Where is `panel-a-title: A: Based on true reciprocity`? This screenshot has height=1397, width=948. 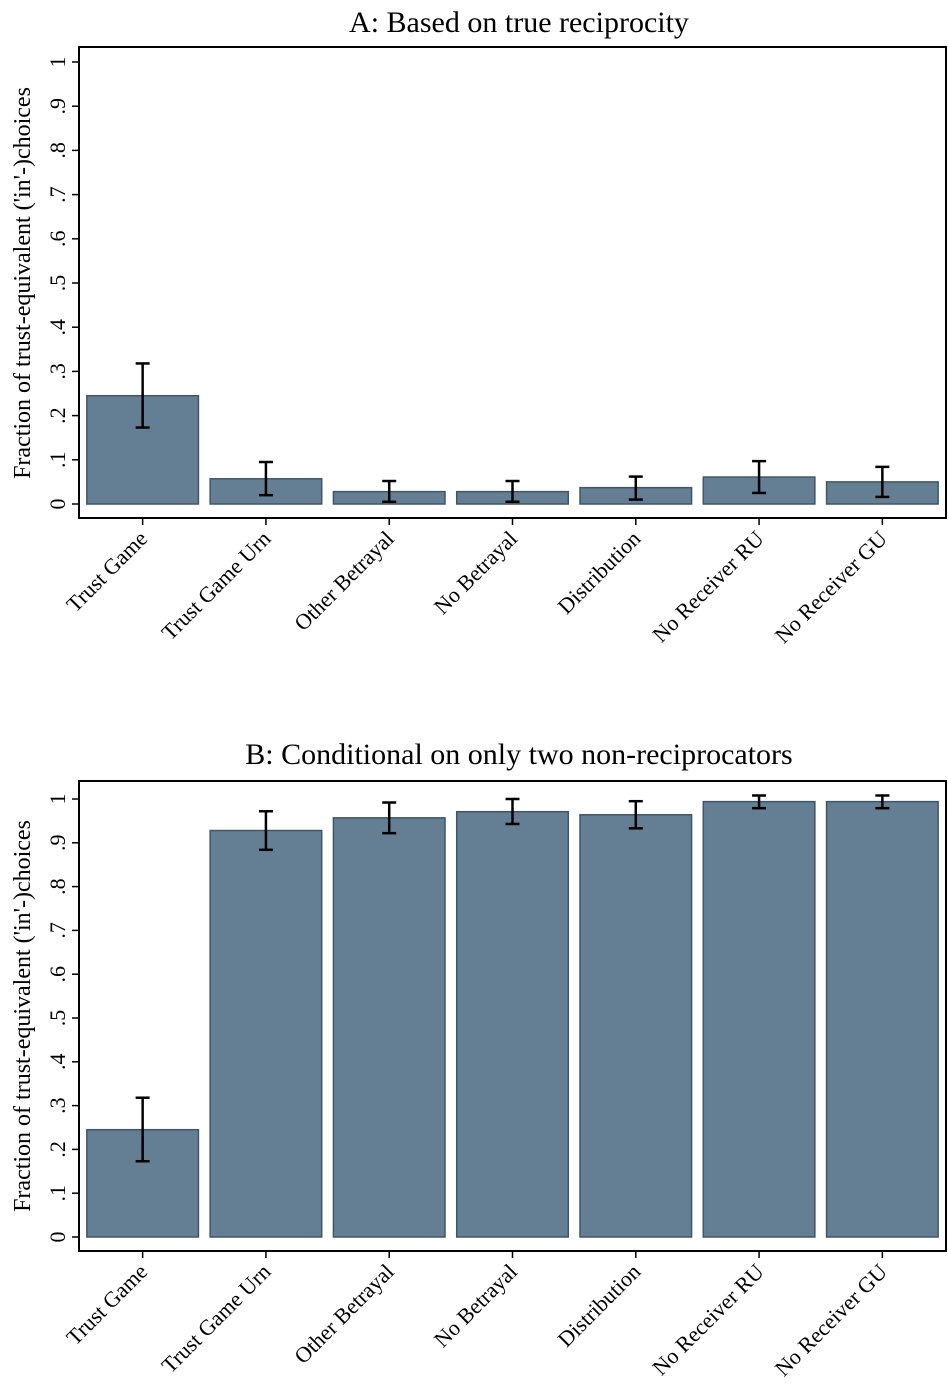
panel-a-title: A: Based on true reciprocity is located at coordinates (519, 22).